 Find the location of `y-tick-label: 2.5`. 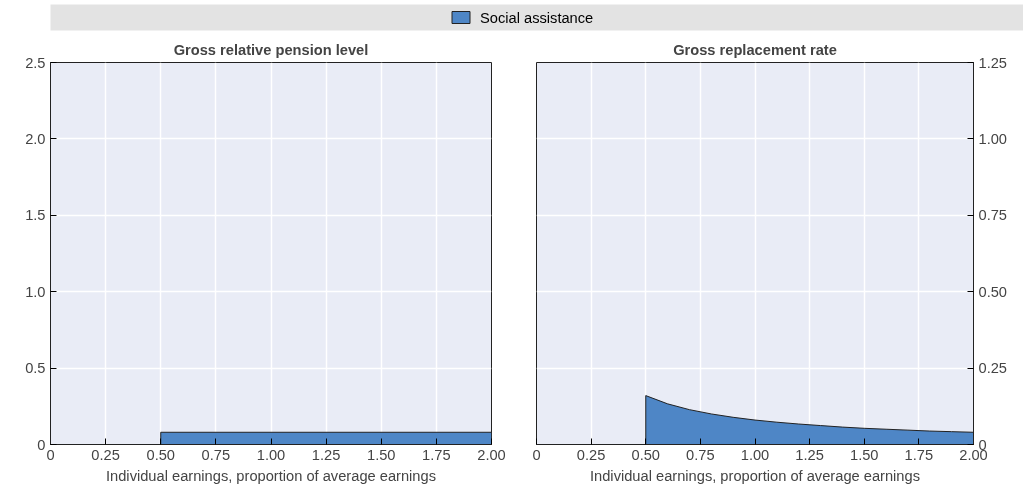

y-tick-label: 2.5 is located at coordinates (35, 62).